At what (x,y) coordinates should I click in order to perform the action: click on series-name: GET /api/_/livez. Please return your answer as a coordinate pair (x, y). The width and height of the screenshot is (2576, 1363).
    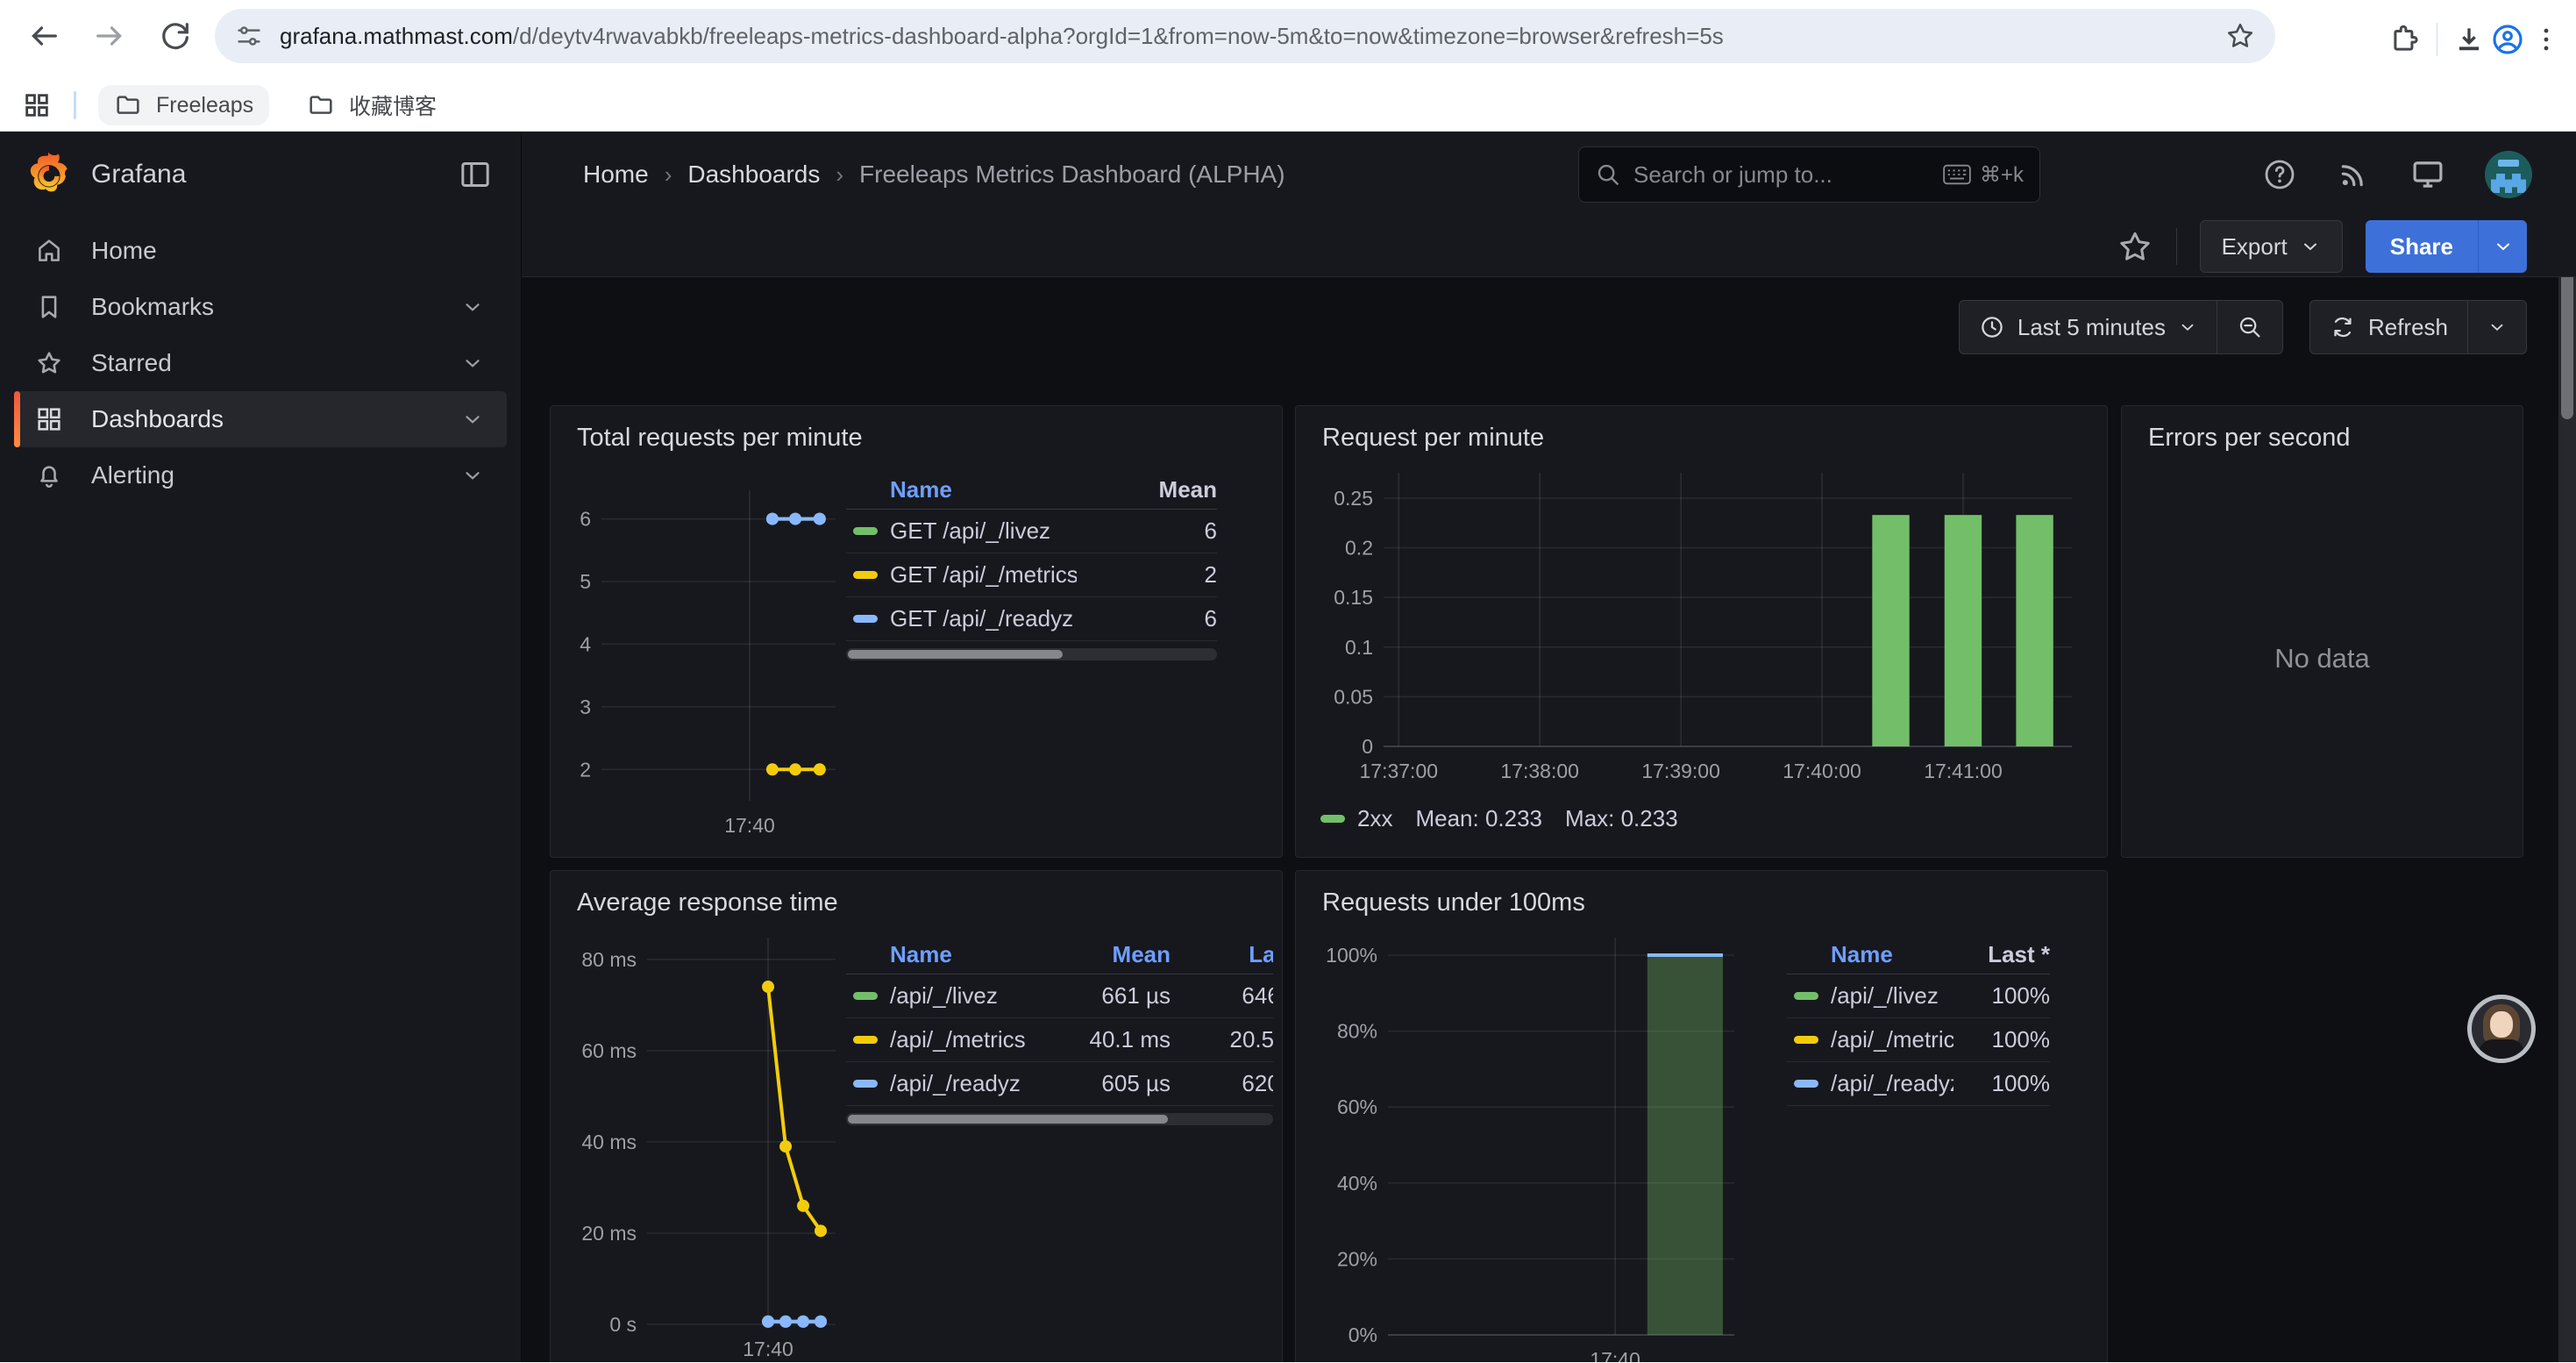
    Looking at the image, I should click on (970, 530).